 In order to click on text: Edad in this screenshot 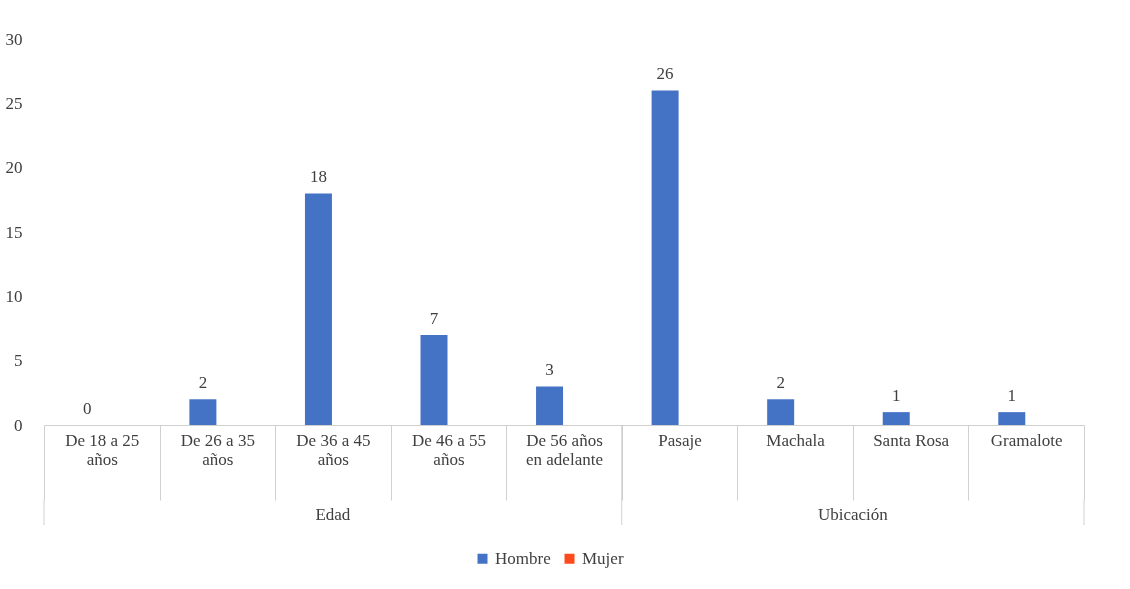, I will do `click(333, 514)`.